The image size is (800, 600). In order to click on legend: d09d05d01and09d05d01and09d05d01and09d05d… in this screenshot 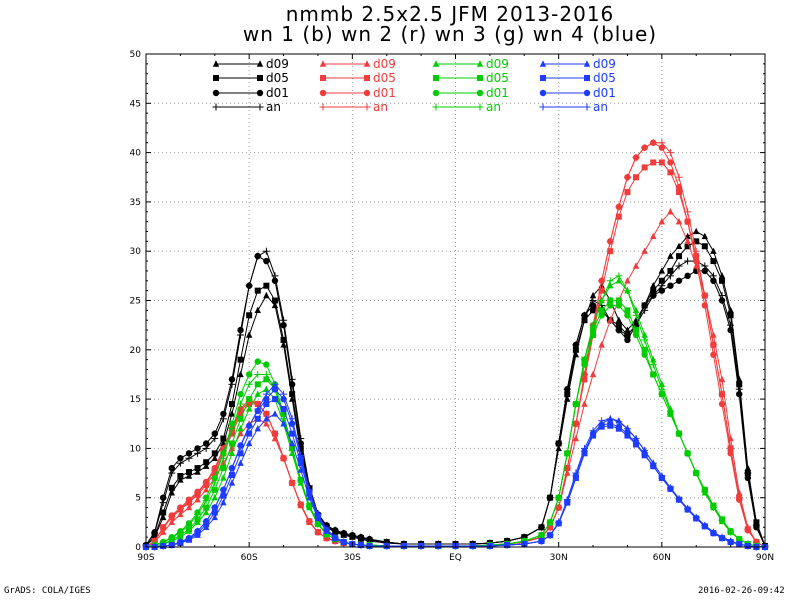, I will do `click(414, 85)`.